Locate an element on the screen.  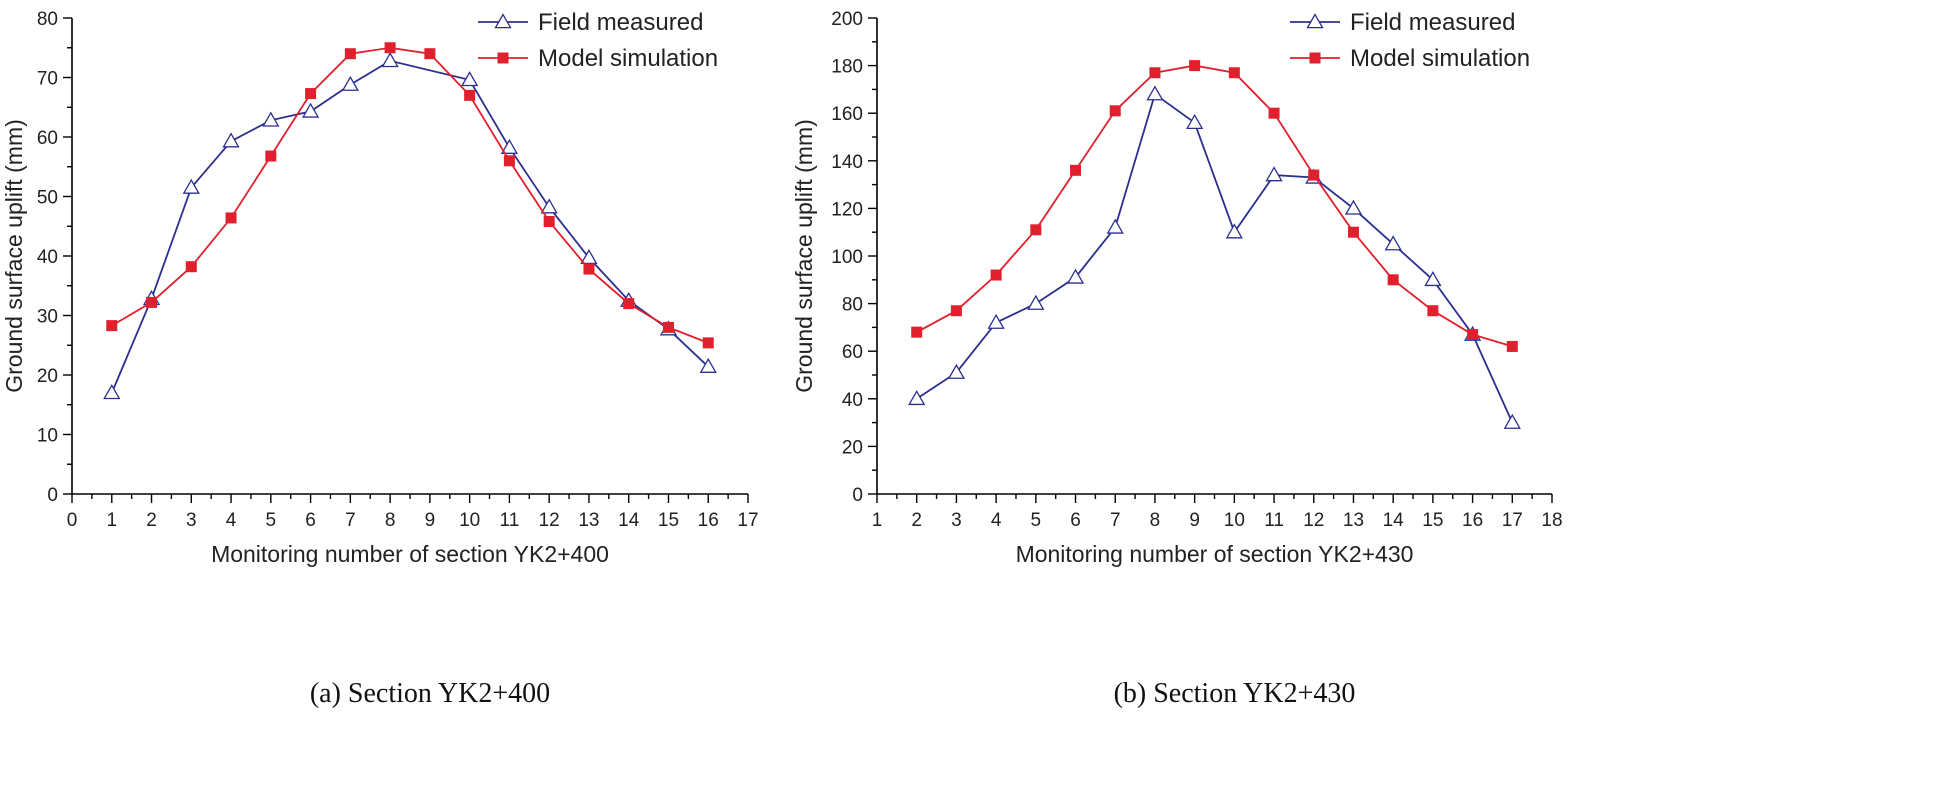
x-tick-label: 11 is located at coordinates (510, 520).